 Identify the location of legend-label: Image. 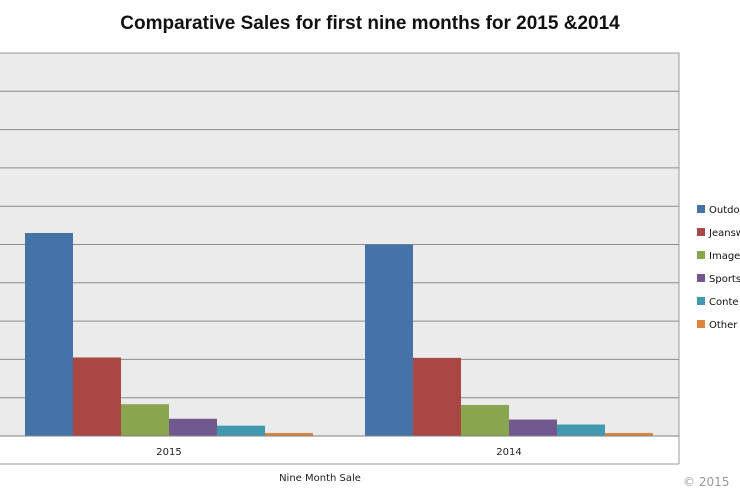
(724, 256).